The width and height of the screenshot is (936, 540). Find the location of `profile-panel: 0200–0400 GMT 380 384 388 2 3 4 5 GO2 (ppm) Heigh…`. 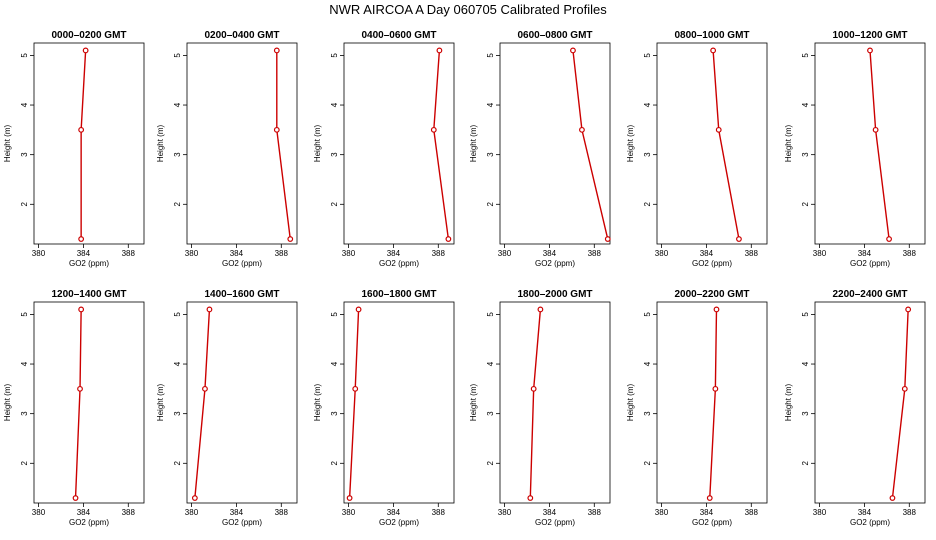

profile-panel: 0200–0400 GMT 380 384 388 2 3 4 5 GO2 (ppm) Heigh… is located at coordinates (227, 149).